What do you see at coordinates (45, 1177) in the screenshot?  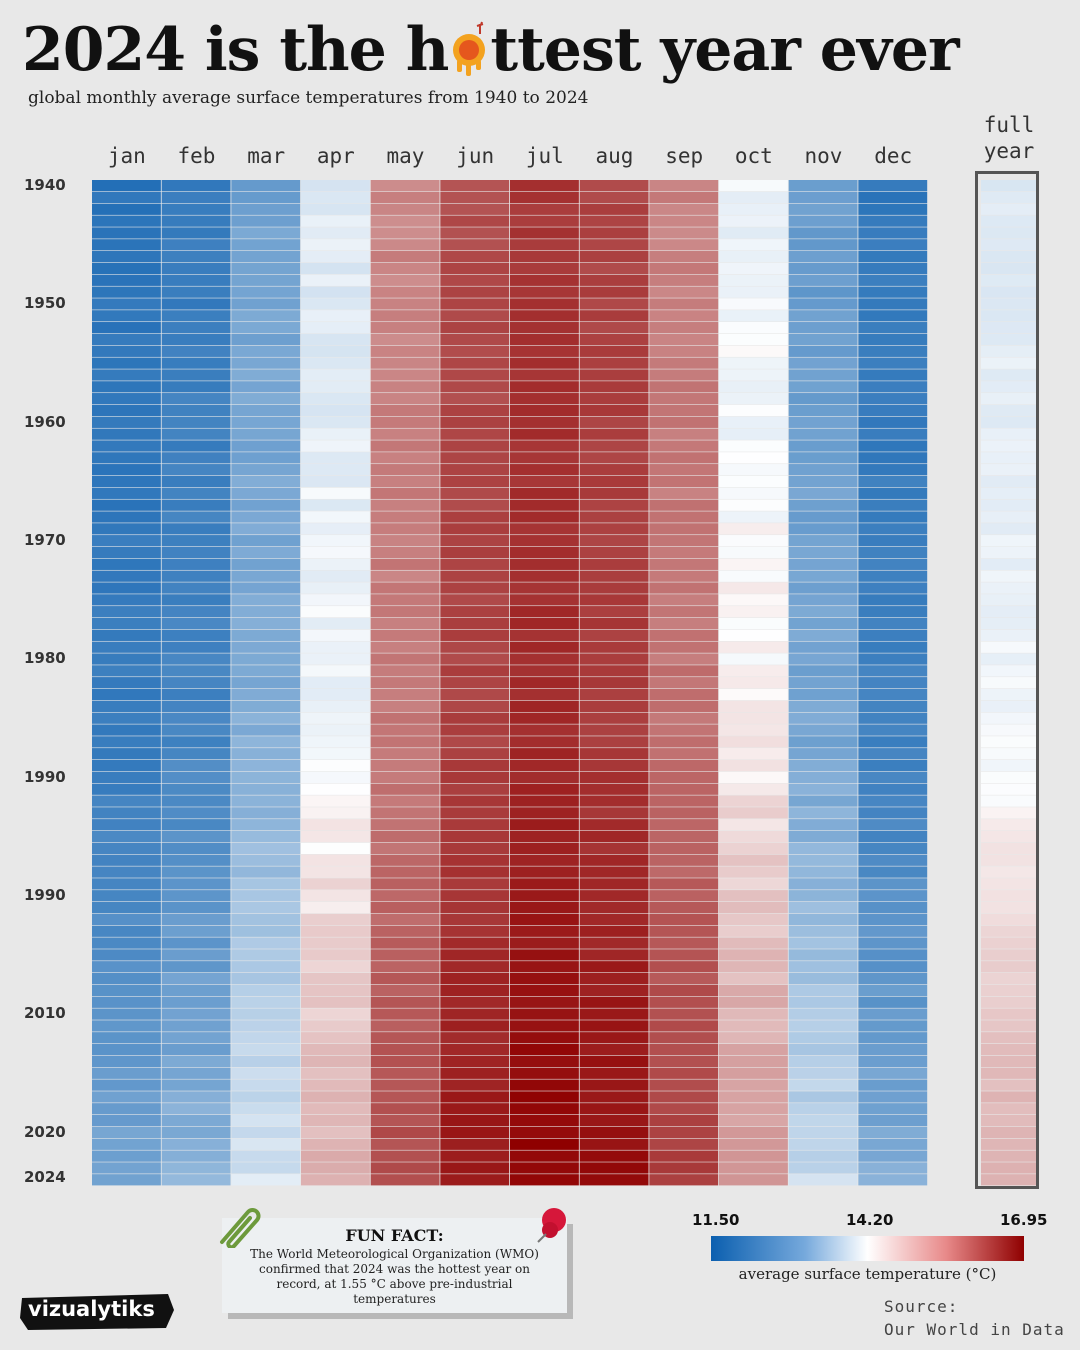 I see `year-tick-label: 2024` at bounding box center [45, 1177].